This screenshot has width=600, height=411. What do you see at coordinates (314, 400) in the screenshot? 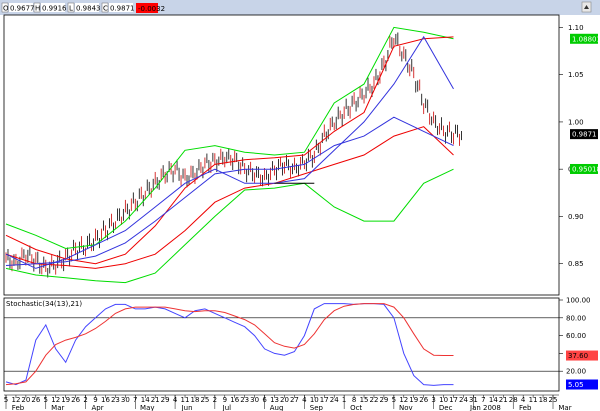
I see `x-day-label: 10` at bounding box center [314, 400].